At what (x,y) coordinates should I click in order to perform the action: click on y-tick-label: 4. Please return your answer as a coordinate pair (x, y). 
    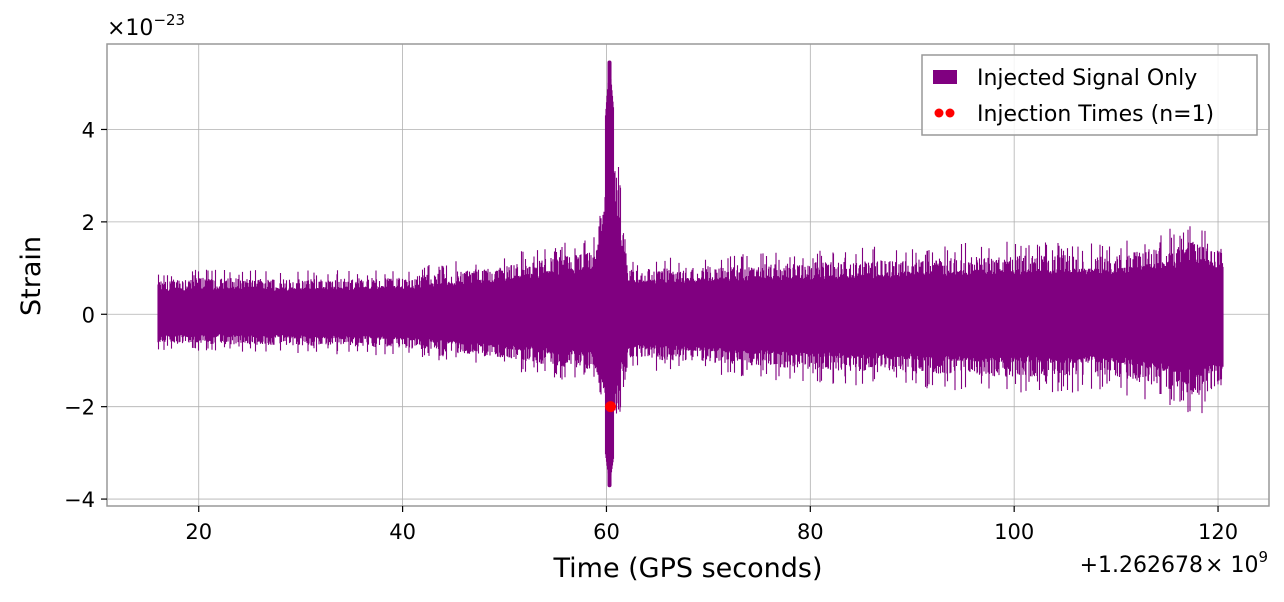
    Looking at the image, I should click on (88, 130).